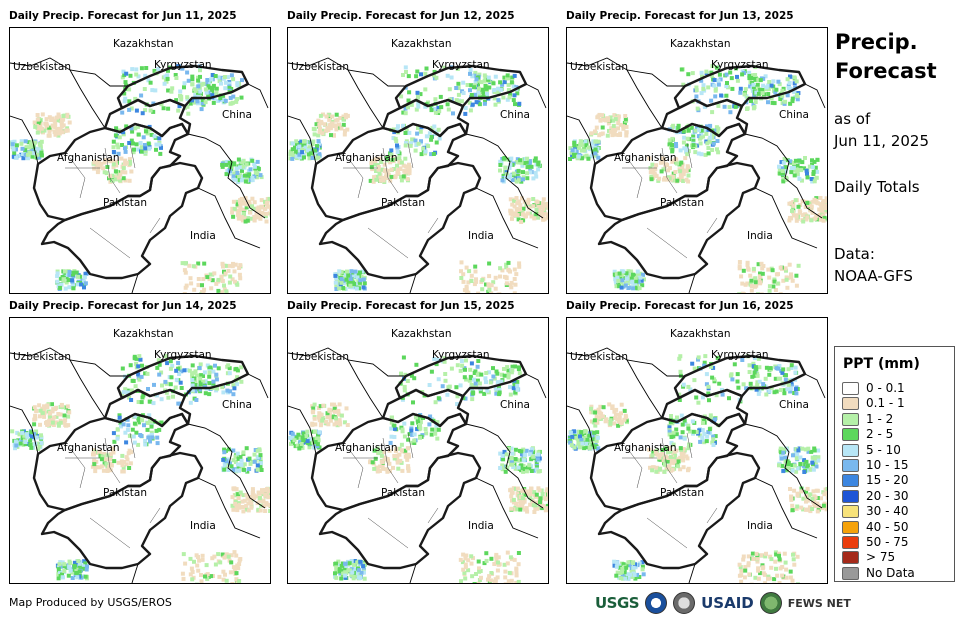 This screenshot has height=619, width=970. I want to click on legend-label: 10 - 15, so click(887, 465).